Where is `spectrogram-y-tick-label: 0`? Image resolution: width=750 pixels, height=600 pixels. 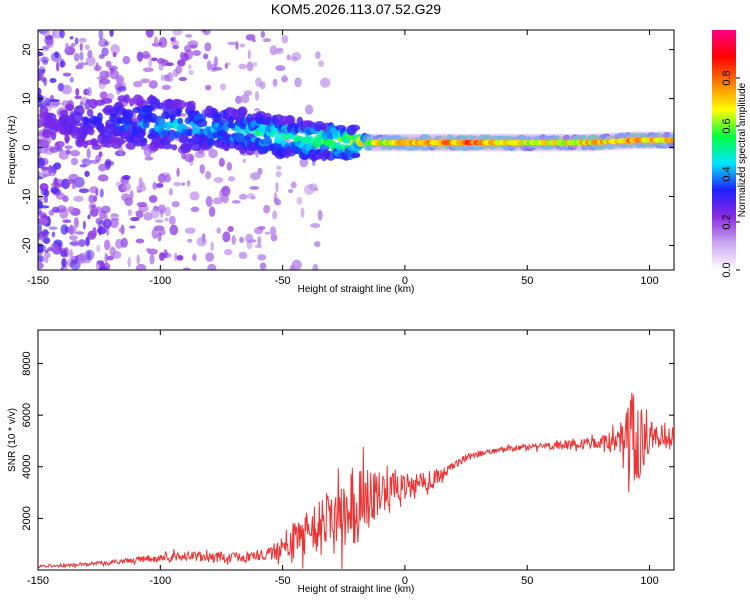
spectrogram-y-tick-label: 0 is located at coordinates (27, 147).